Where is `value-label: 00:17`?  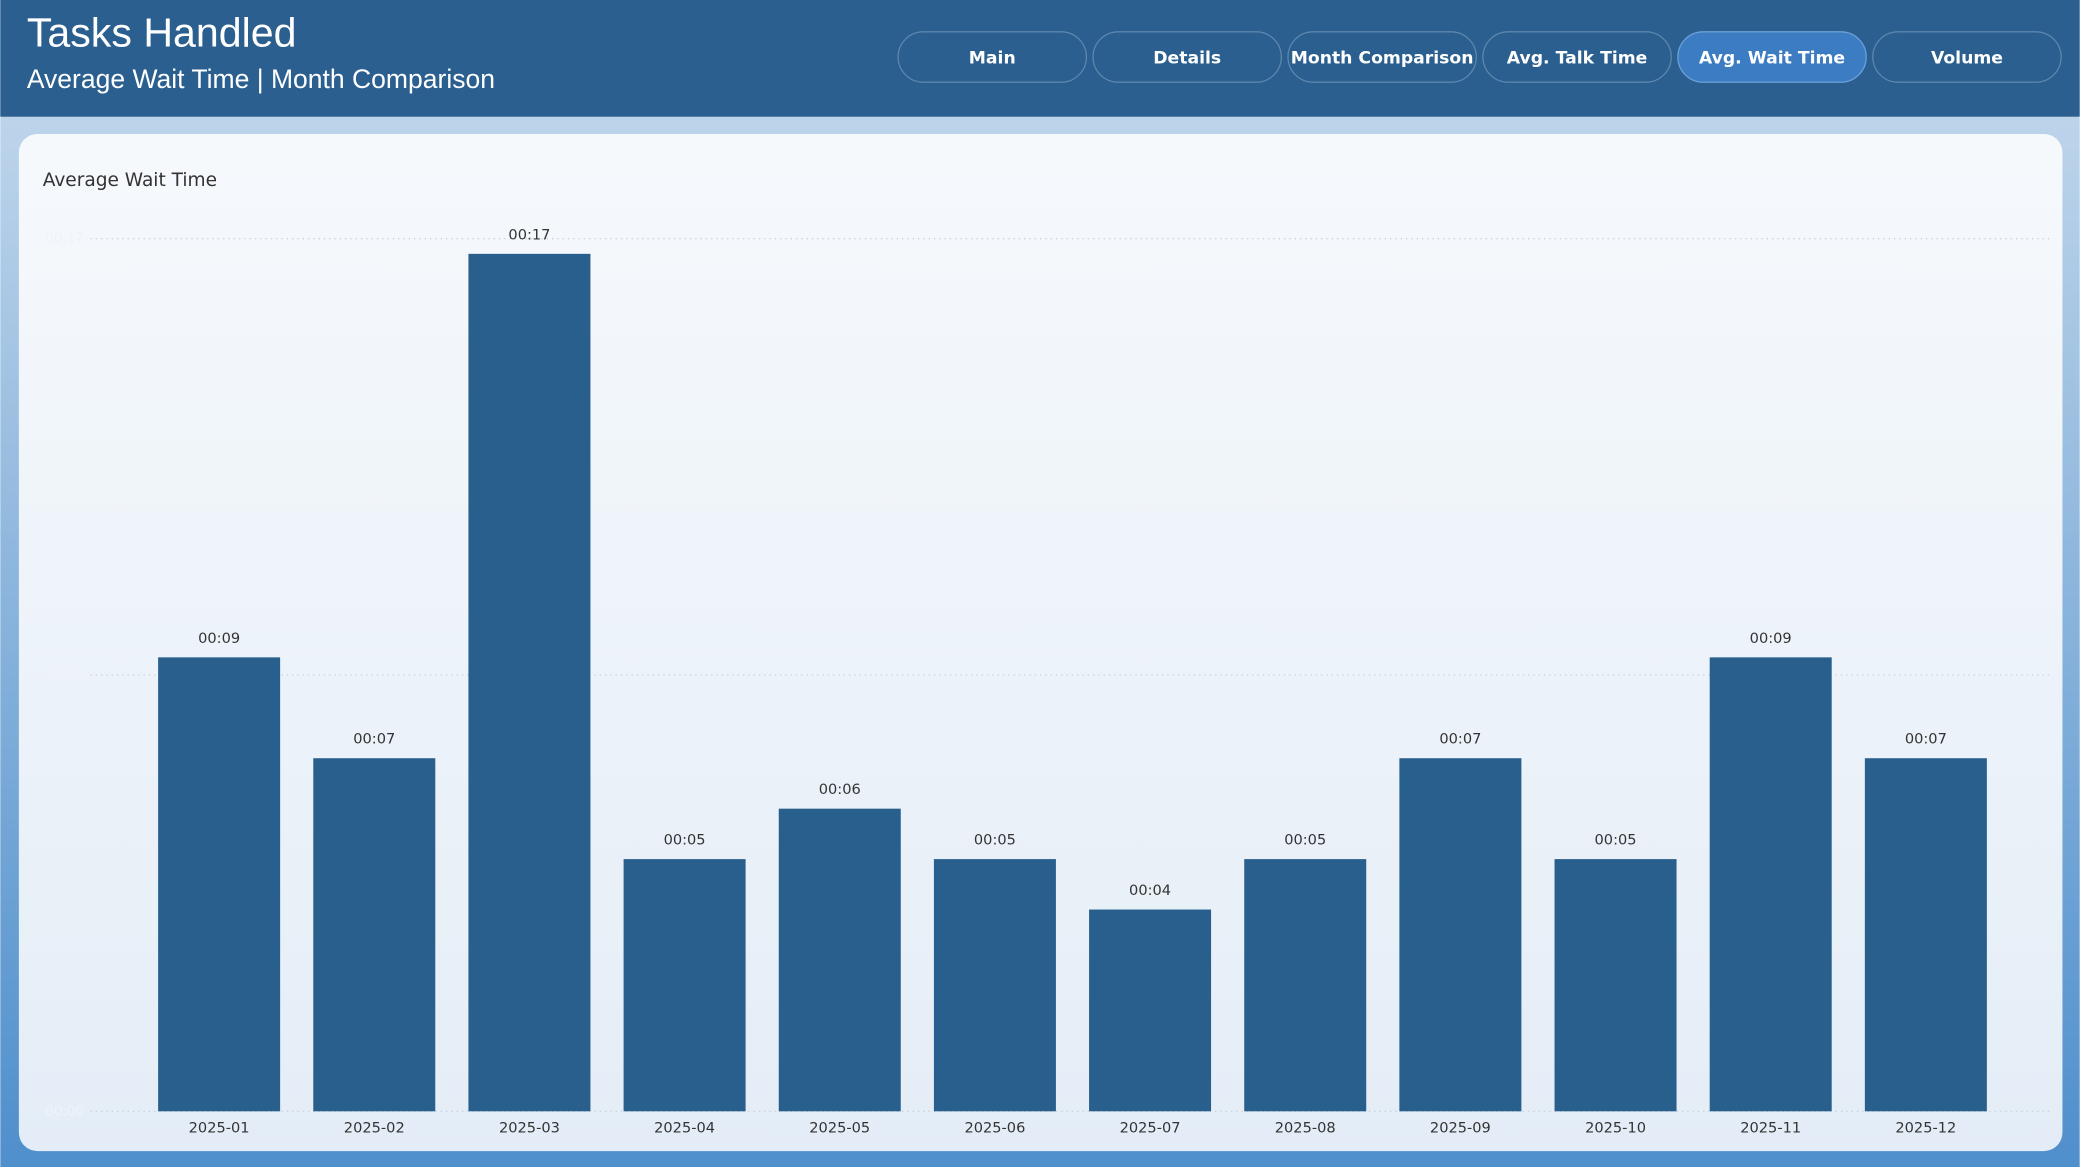
value-label: 00:17 is located at coordinates (529, 234).